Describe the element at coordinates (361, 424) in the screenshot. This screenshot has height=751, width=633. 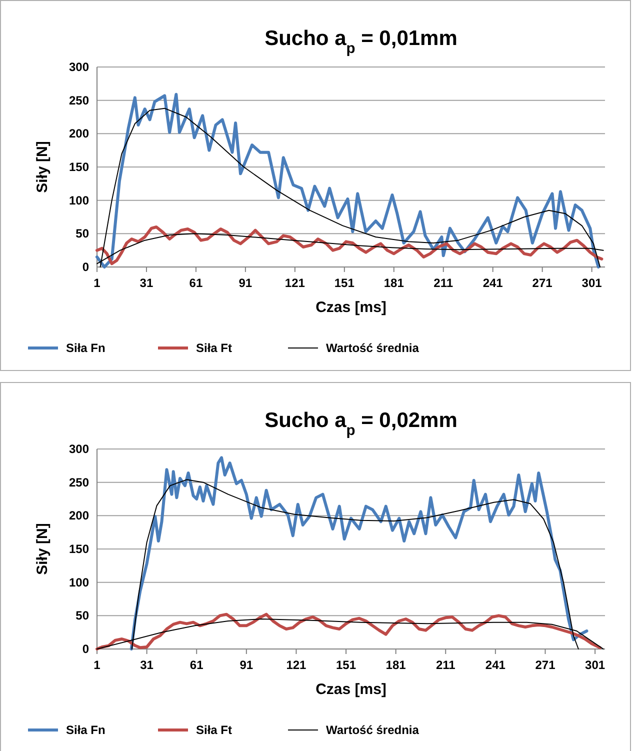
I see `chart-title: Sucho a$_{p}$ = 0,02mm` at that location.